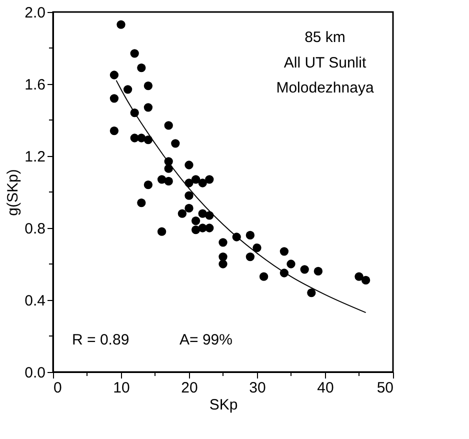  I want to click on annotation: All UT Sunlit, so click(325, 63).